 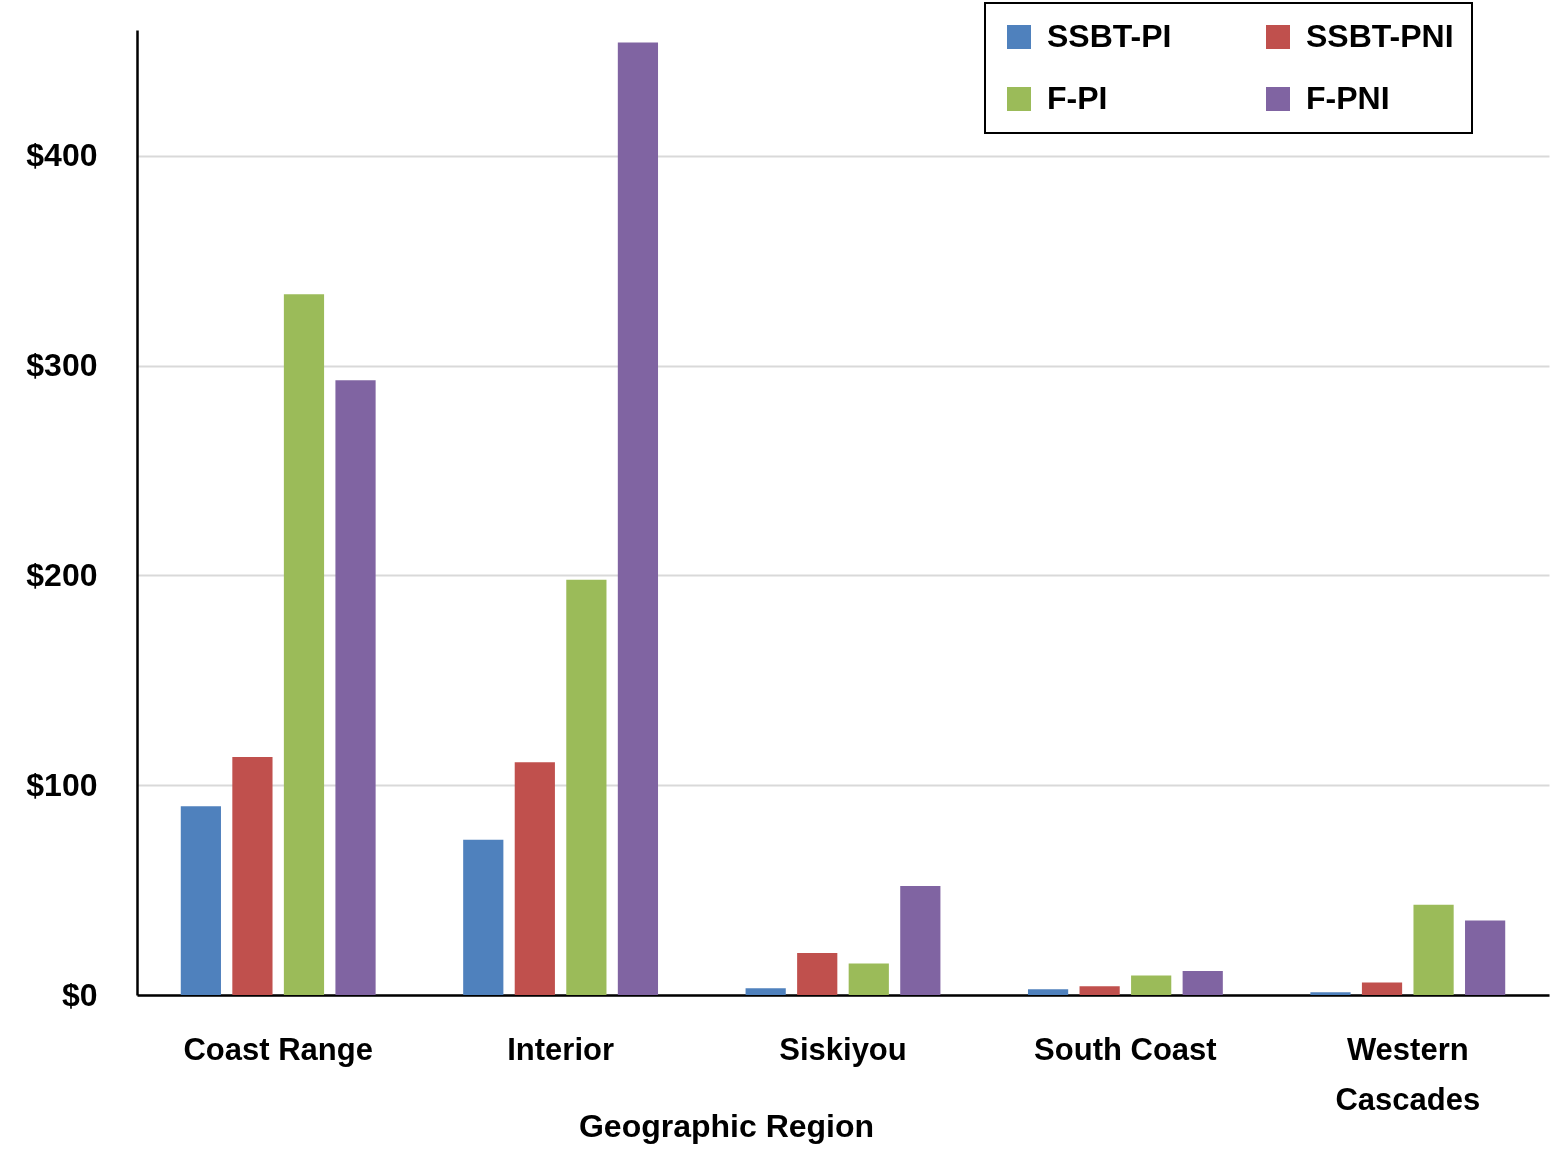 What do you see at coordinates (1077, 98) in the screenshot?
I see `legend-label: F-PI` at bounding box center [1077, 98].